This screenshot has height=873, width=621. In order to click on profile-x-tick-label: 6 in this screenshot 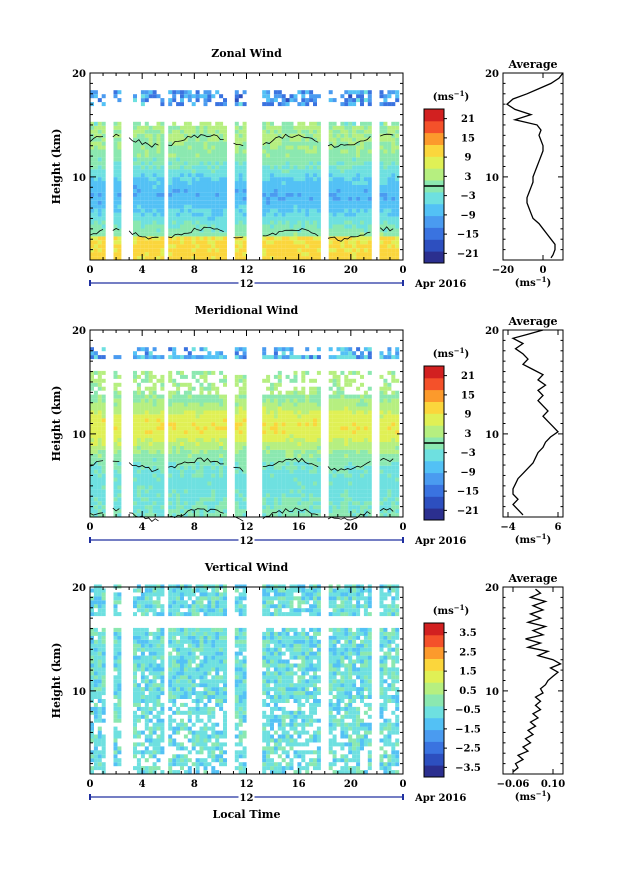, I will do `click(558, 527)`.